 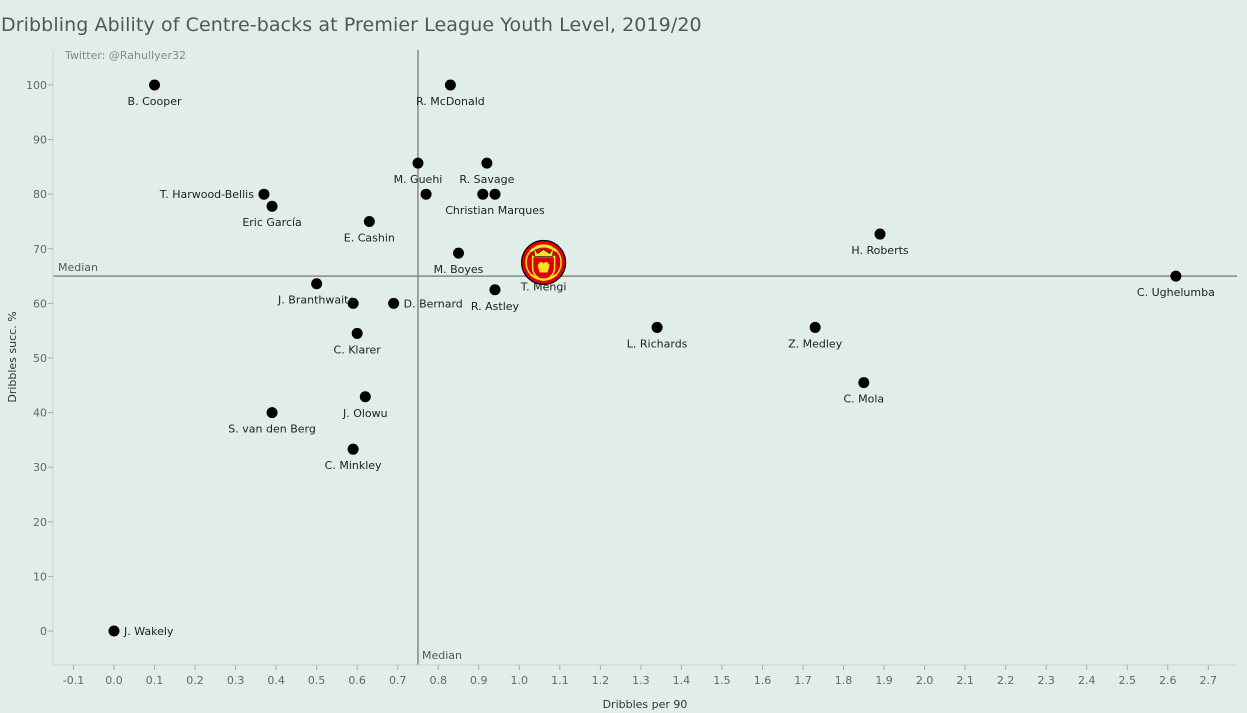 I want to click on point-label: C. Ughelumba, so click(x=1176, y=292).